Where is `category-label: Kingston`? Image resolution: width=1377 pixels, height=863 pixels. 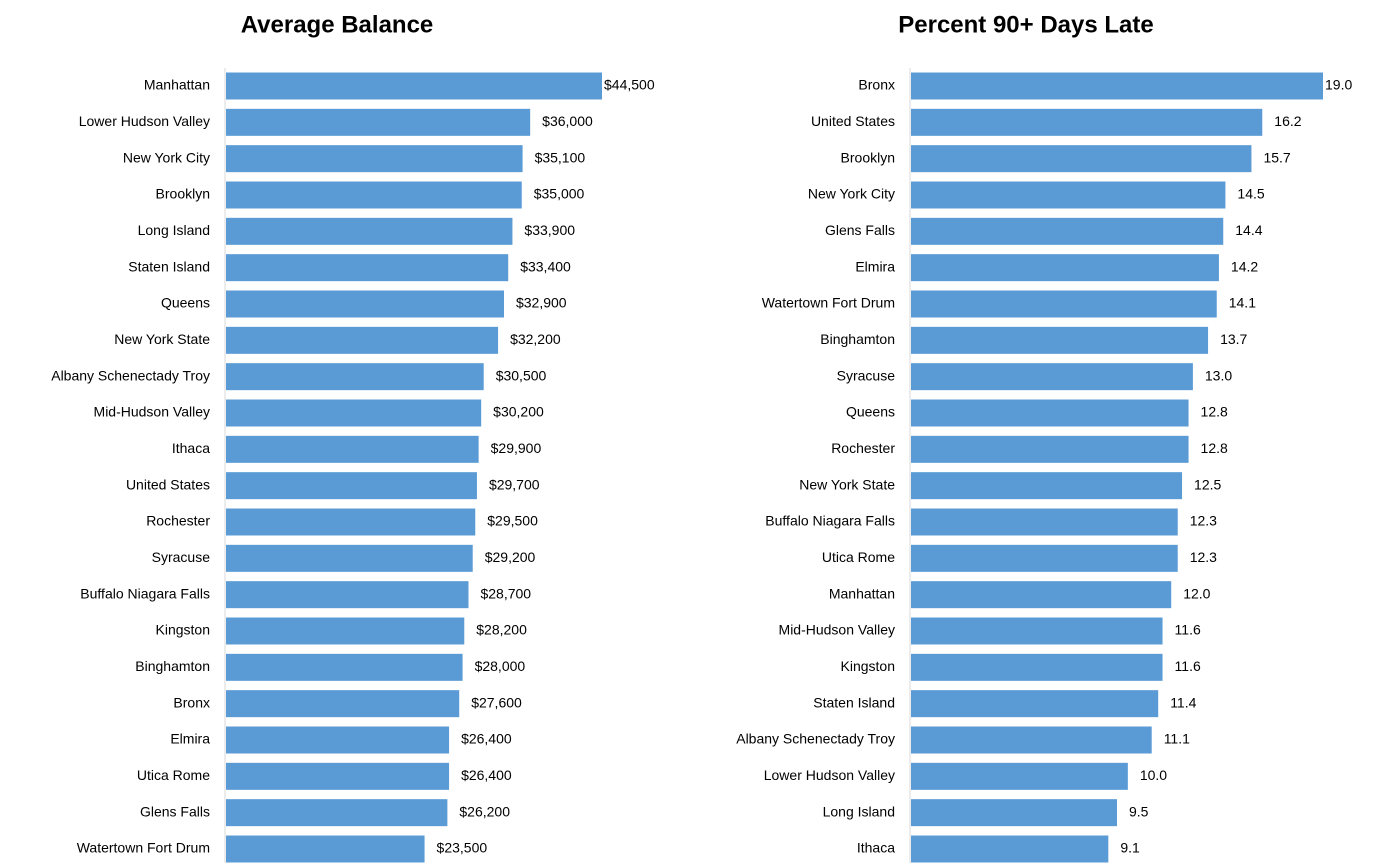
category-label: Kingston is located at coordinates (183, 630).